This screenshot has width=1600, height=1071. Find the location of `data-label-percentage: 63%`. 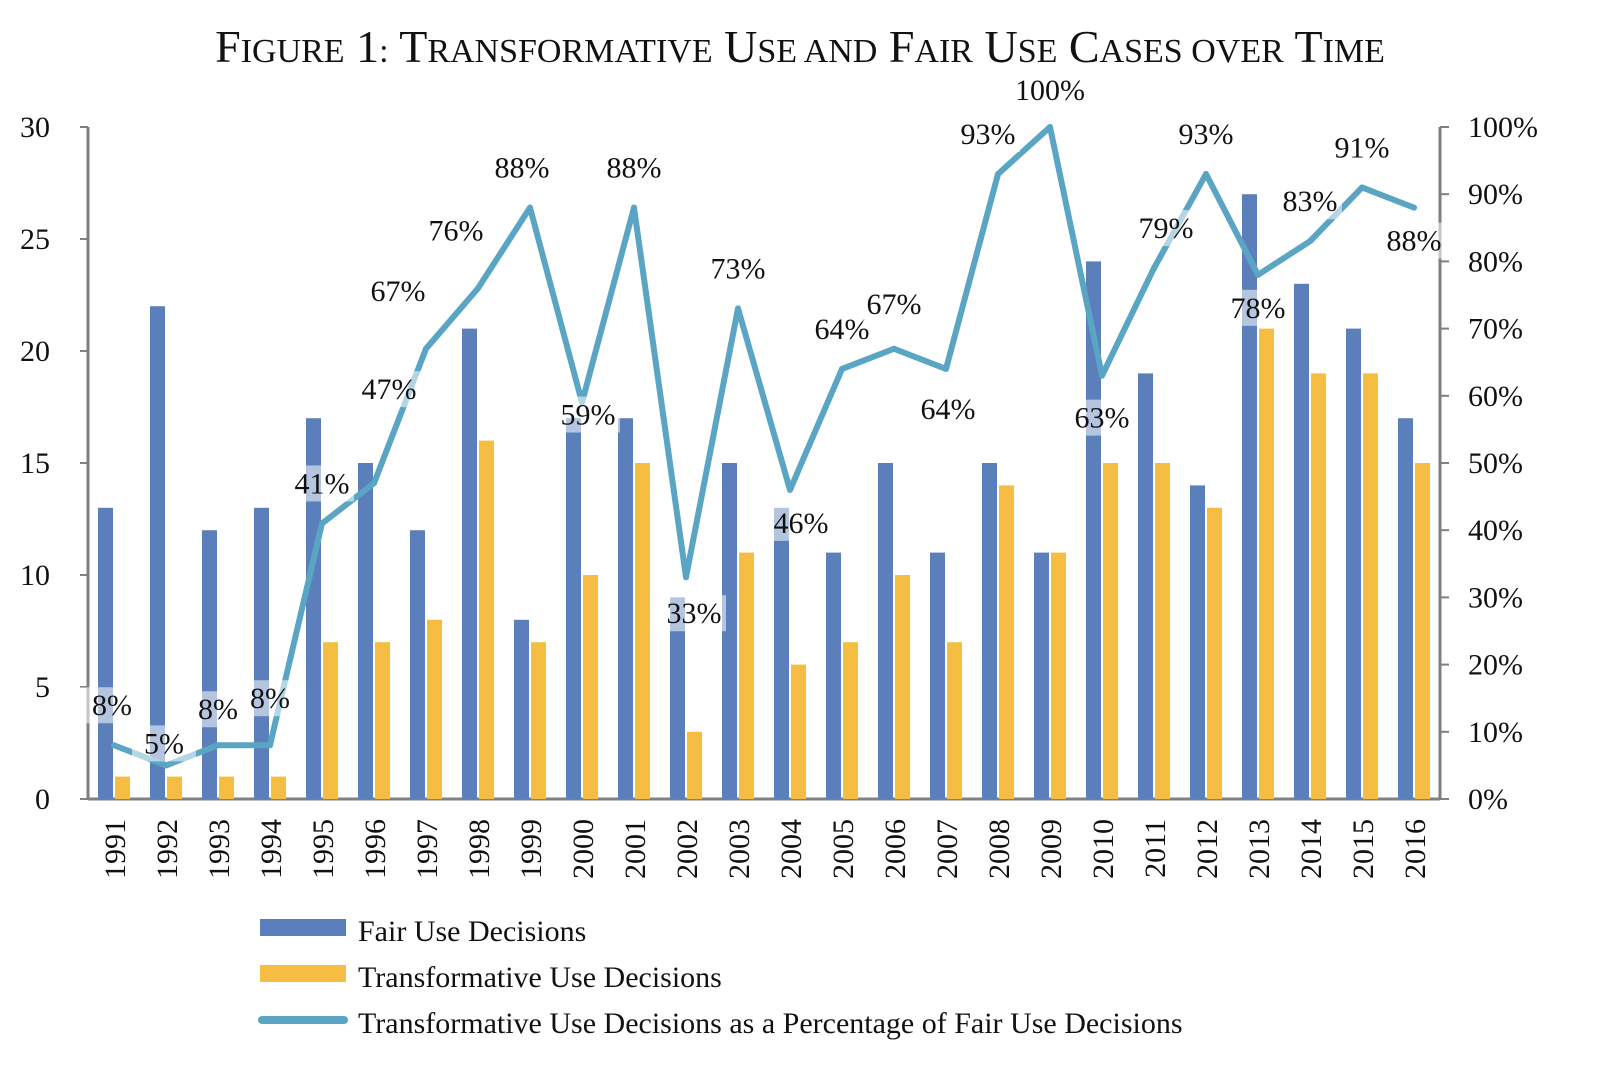

data-label-percentage: 63% is located at coordinates (1102, 418).